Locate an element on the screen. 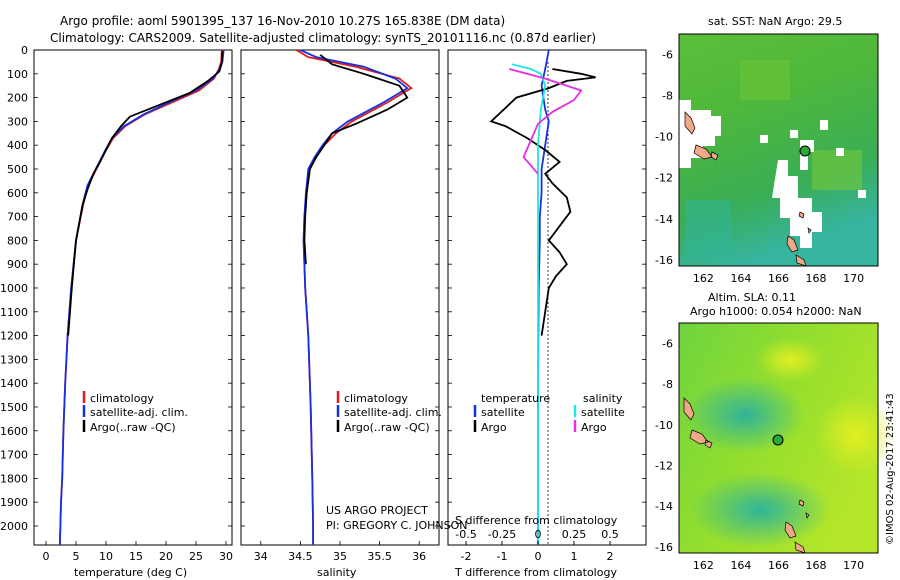  xtick-label: 35.5 is located at coordinates (379, 556).